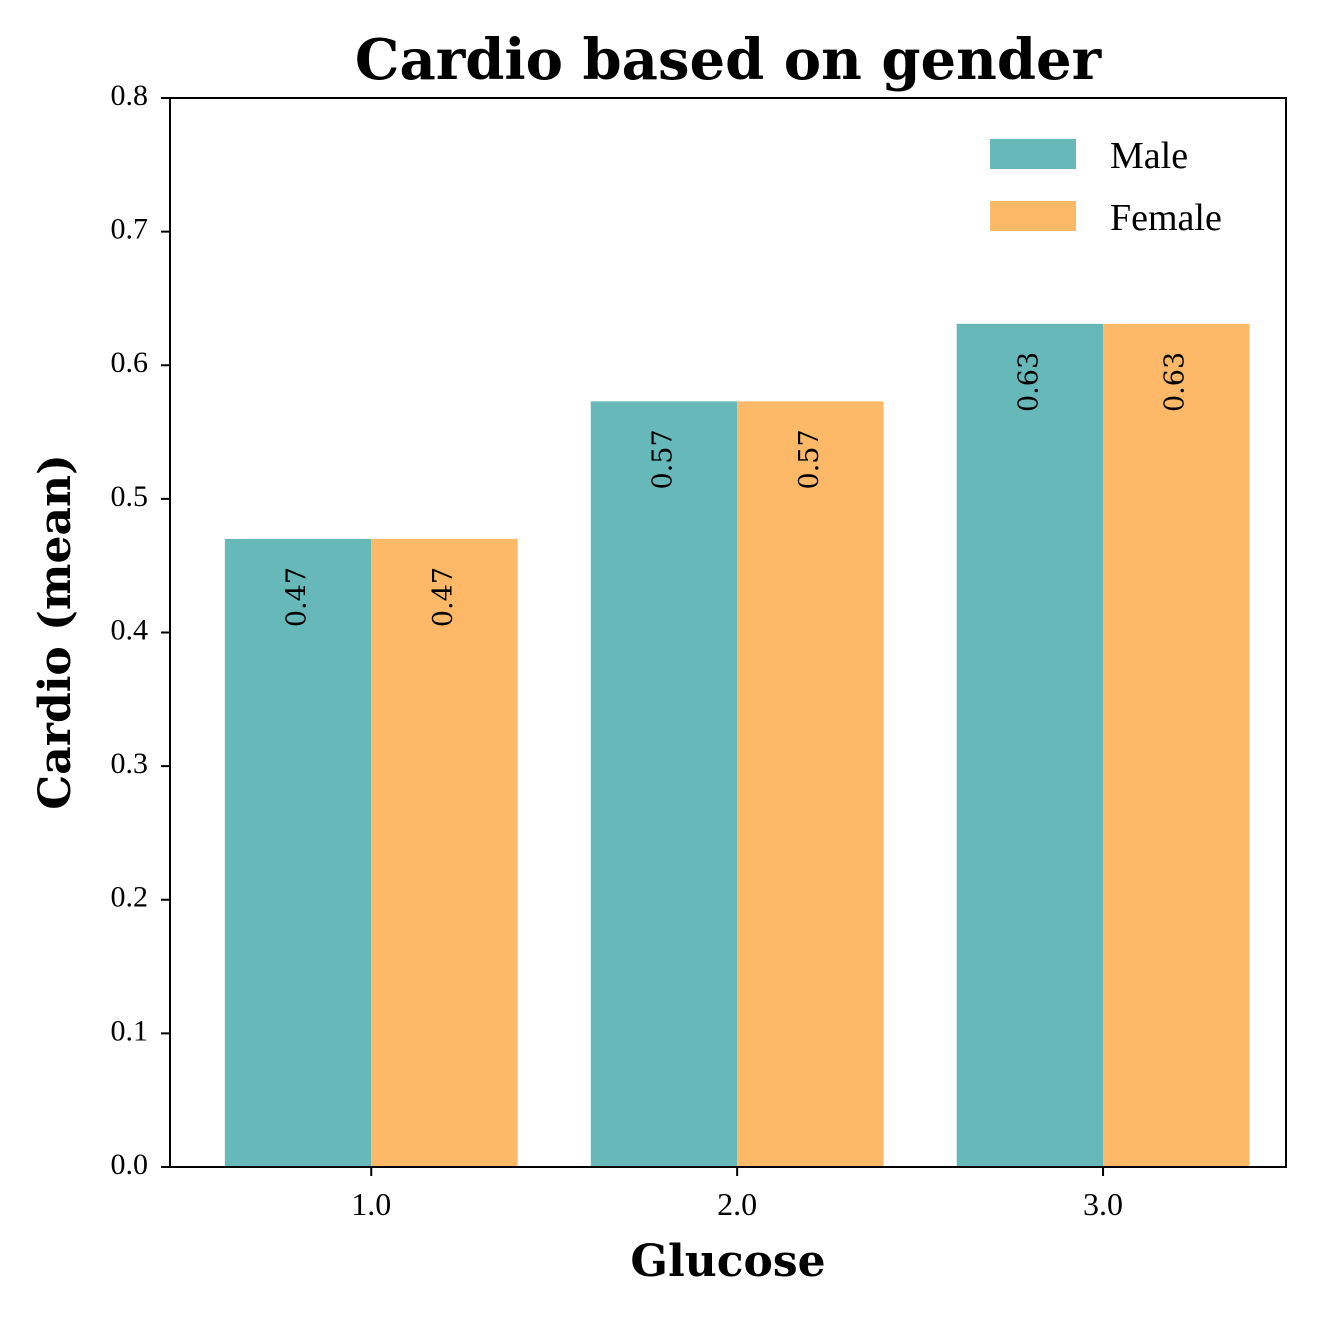  Describe the element at coordinates (444, 852) in the screenshot. I see `bar-female-1.0` at that location.